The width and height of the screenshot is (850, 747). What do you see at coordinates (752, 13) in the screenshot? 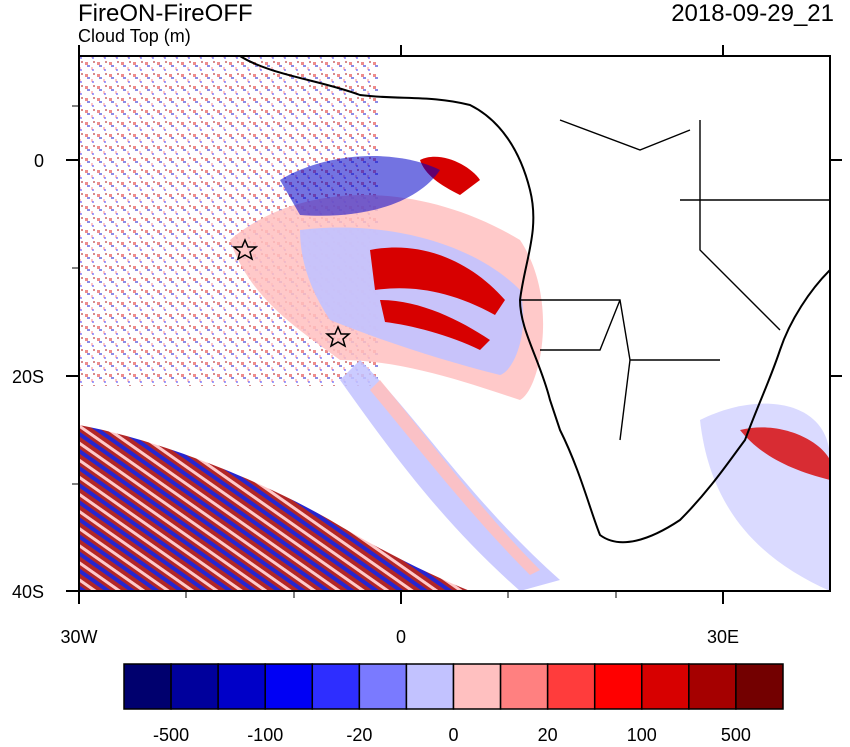
I see `map-timestamp: 2018-09-29_21` at bounding box center [752, 13].